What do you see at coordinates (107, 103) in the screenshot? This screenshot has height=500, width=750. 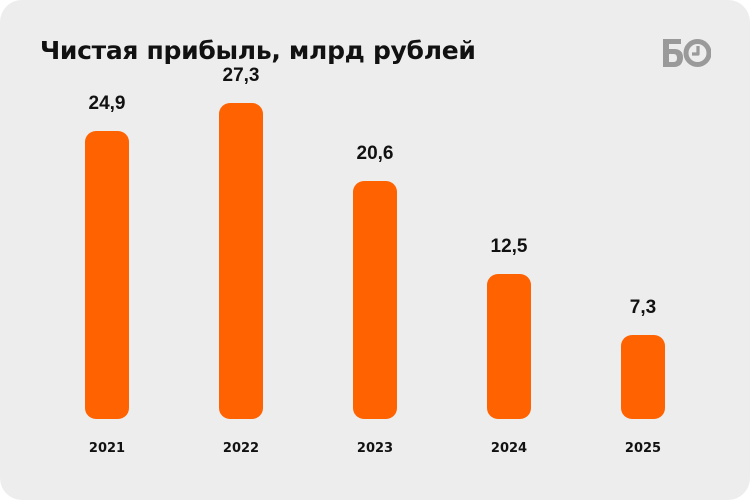 I see `value-label: 24,9` at bounding box center [107, 103].